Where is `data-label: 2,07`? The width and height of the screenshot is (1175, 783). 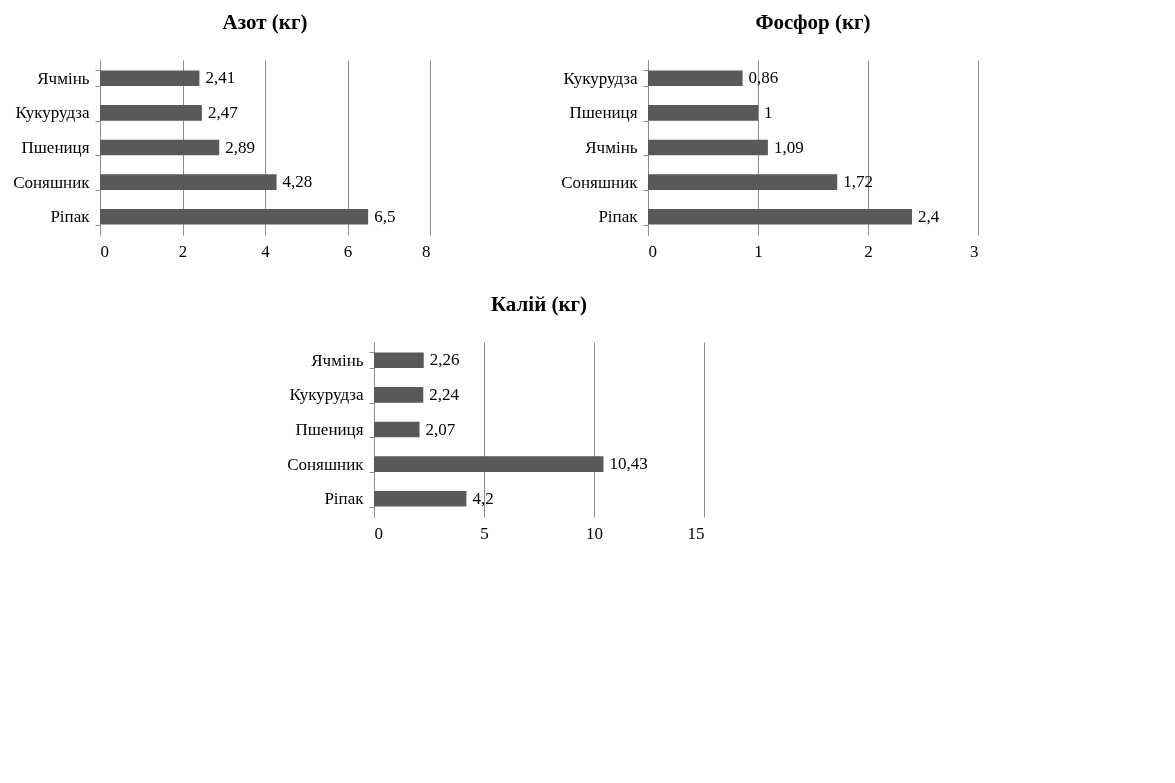 data-label: 2,07 is located at coordinates (440, 429).